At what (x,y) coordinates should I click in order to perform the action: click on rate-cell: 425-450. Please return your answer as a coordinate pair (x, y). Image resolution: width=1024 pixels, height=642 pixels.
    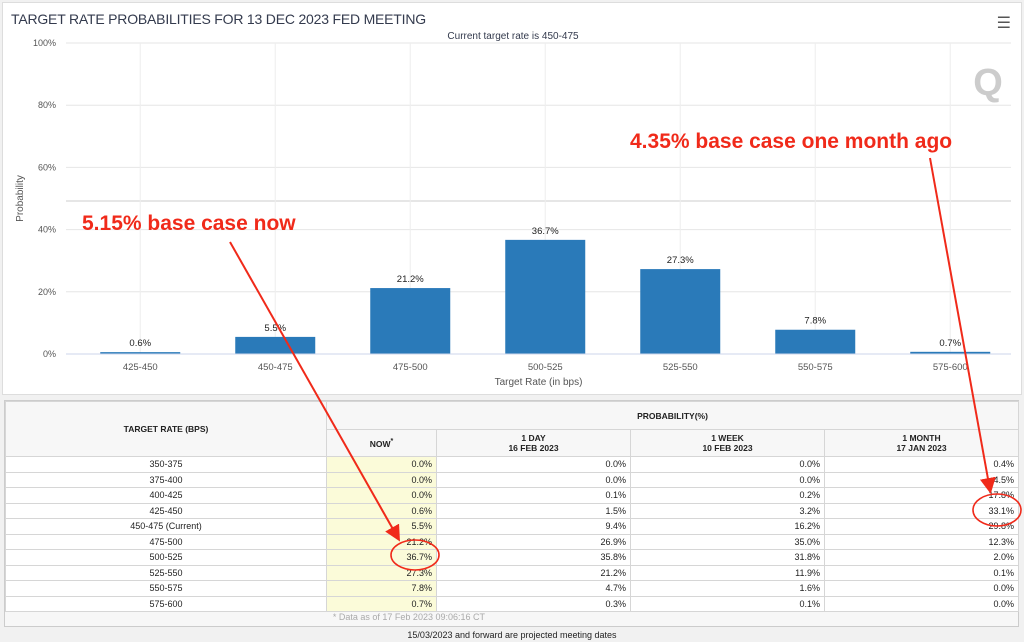
    Looking at the image, I should click on (166, 510).